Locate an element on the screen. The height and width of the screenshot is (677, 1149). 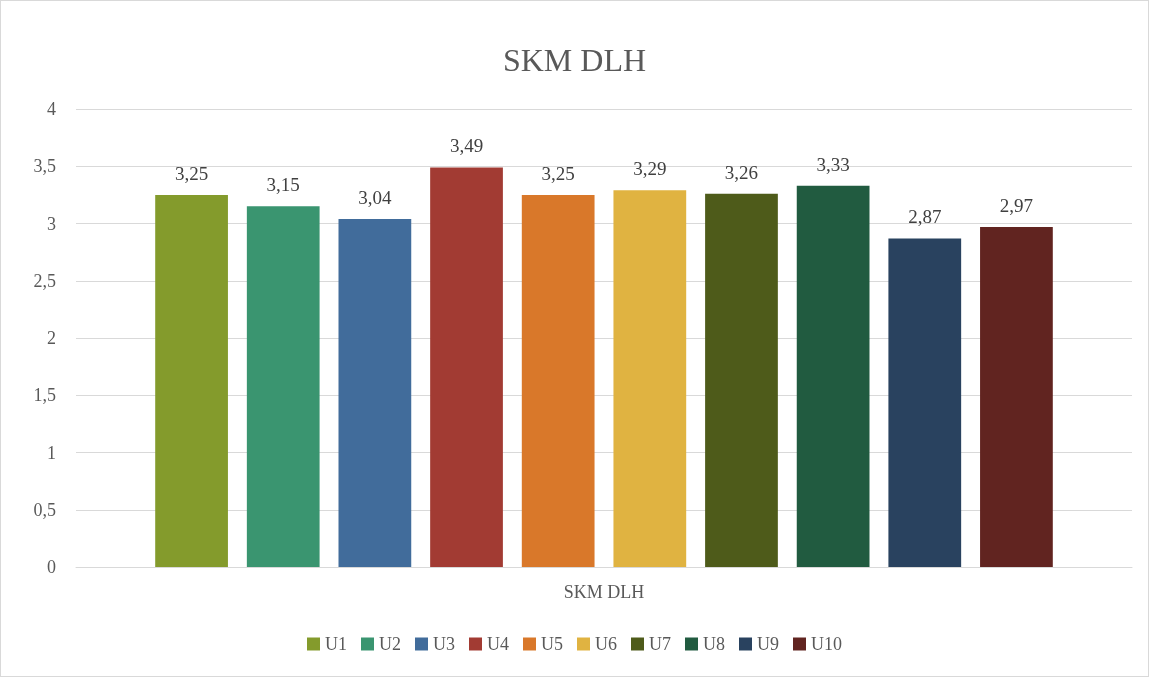
data-label: 3,15 is located at coordinates (283, 185).